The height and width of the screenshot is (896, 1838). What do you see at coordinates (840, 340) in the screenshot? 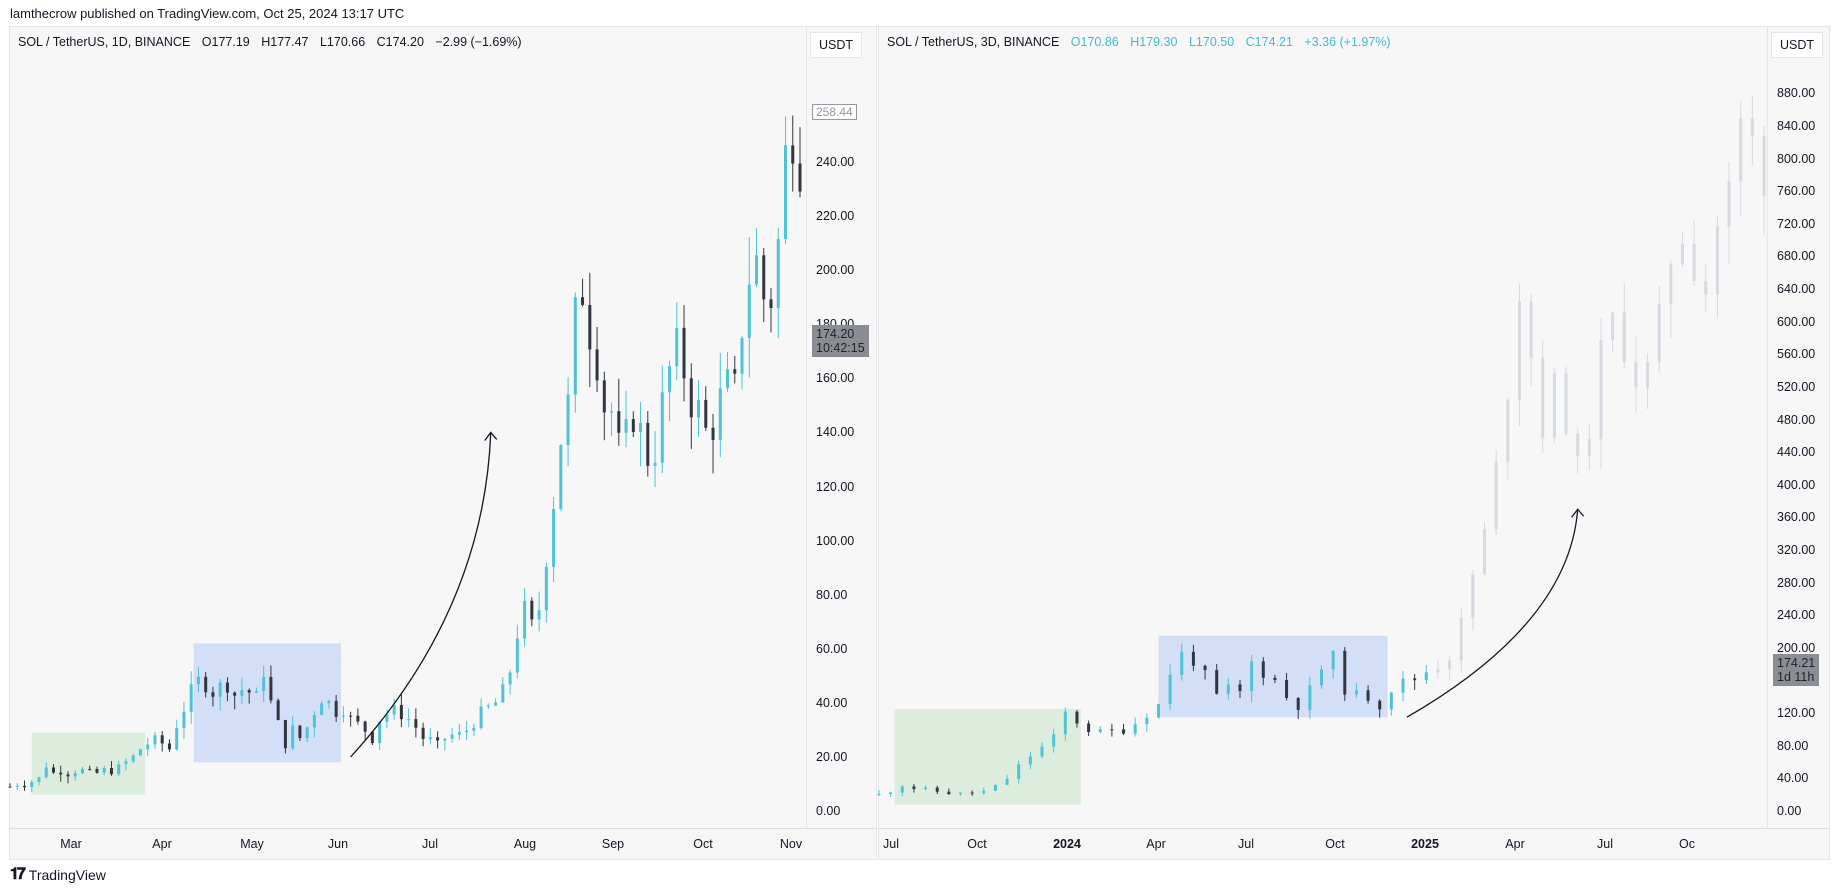
I see `last-price-tag: 174.20 10:42:15` at bounding box center [840, 340].